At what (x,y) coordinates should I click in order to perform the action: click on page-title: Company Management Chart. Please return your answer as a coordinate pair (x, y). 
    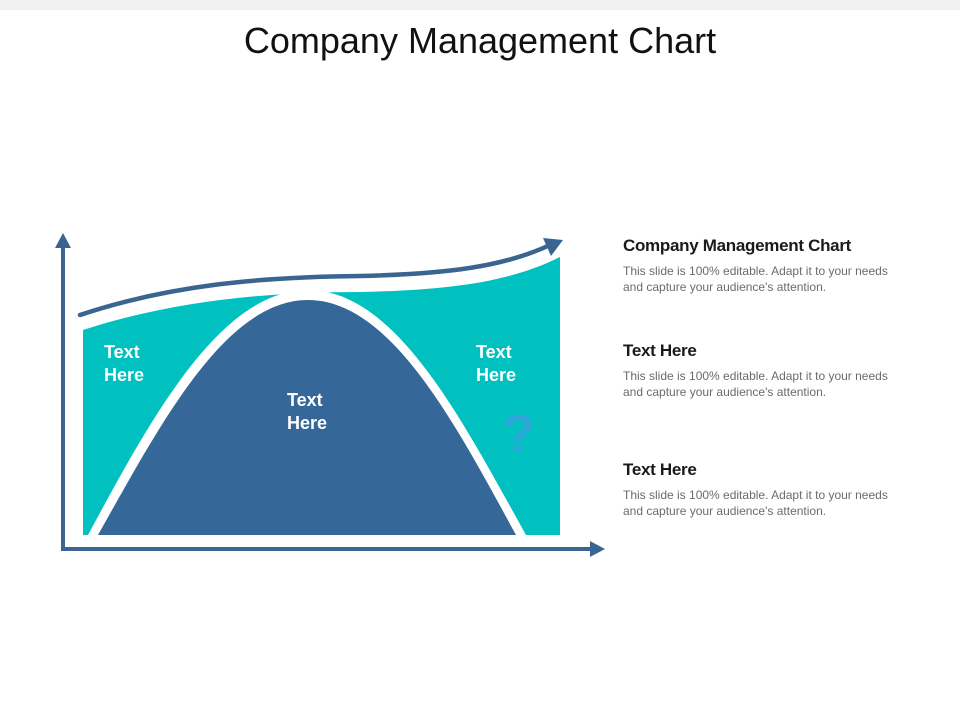
    Looking at the image, I should click on (480, 40).